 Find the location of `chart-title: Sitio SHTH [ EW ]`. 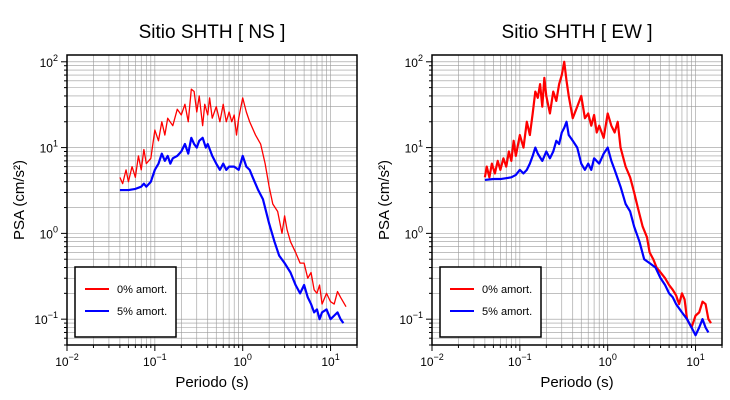

chart-title: Sitio SHTH [ EW ] is located at coordinates (577, 32).